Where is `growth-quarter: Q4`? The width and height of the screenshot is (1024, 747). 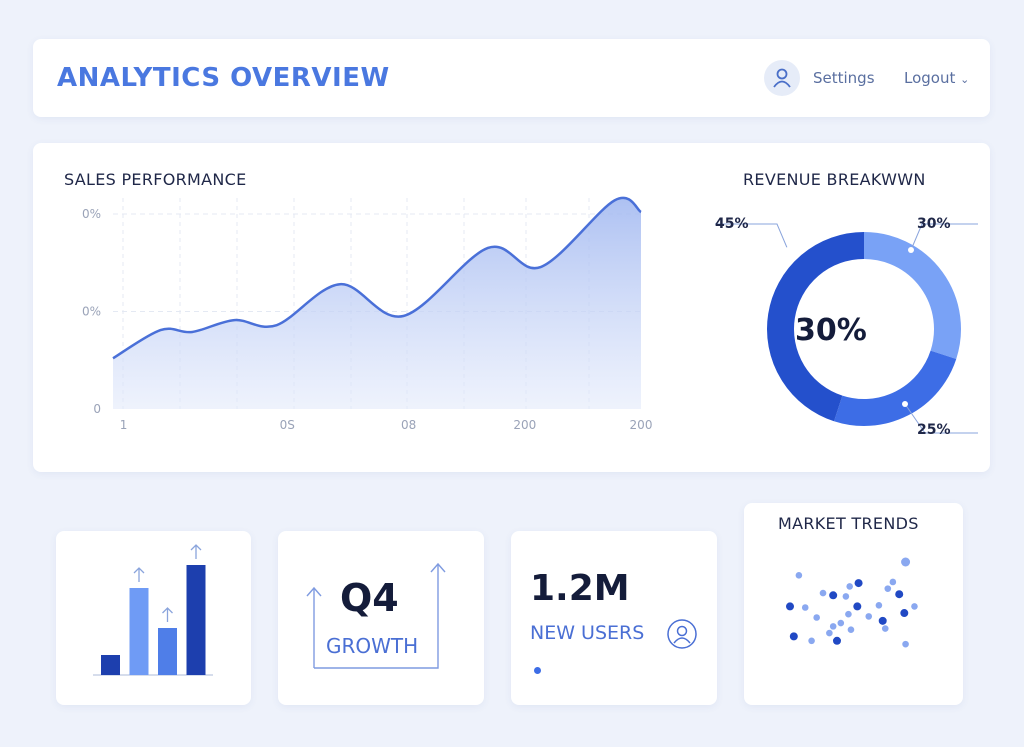
growth-quarter: Q4 is located at coordinates (369, 598).